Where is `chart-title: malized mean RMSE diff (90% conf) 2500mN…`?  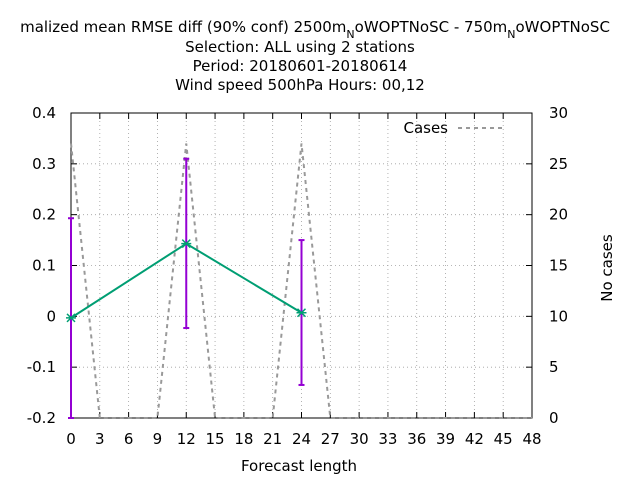 chart-title: malized mean RMSE diff (90% conf) 2500mN… is located at coordinates (315, 56).